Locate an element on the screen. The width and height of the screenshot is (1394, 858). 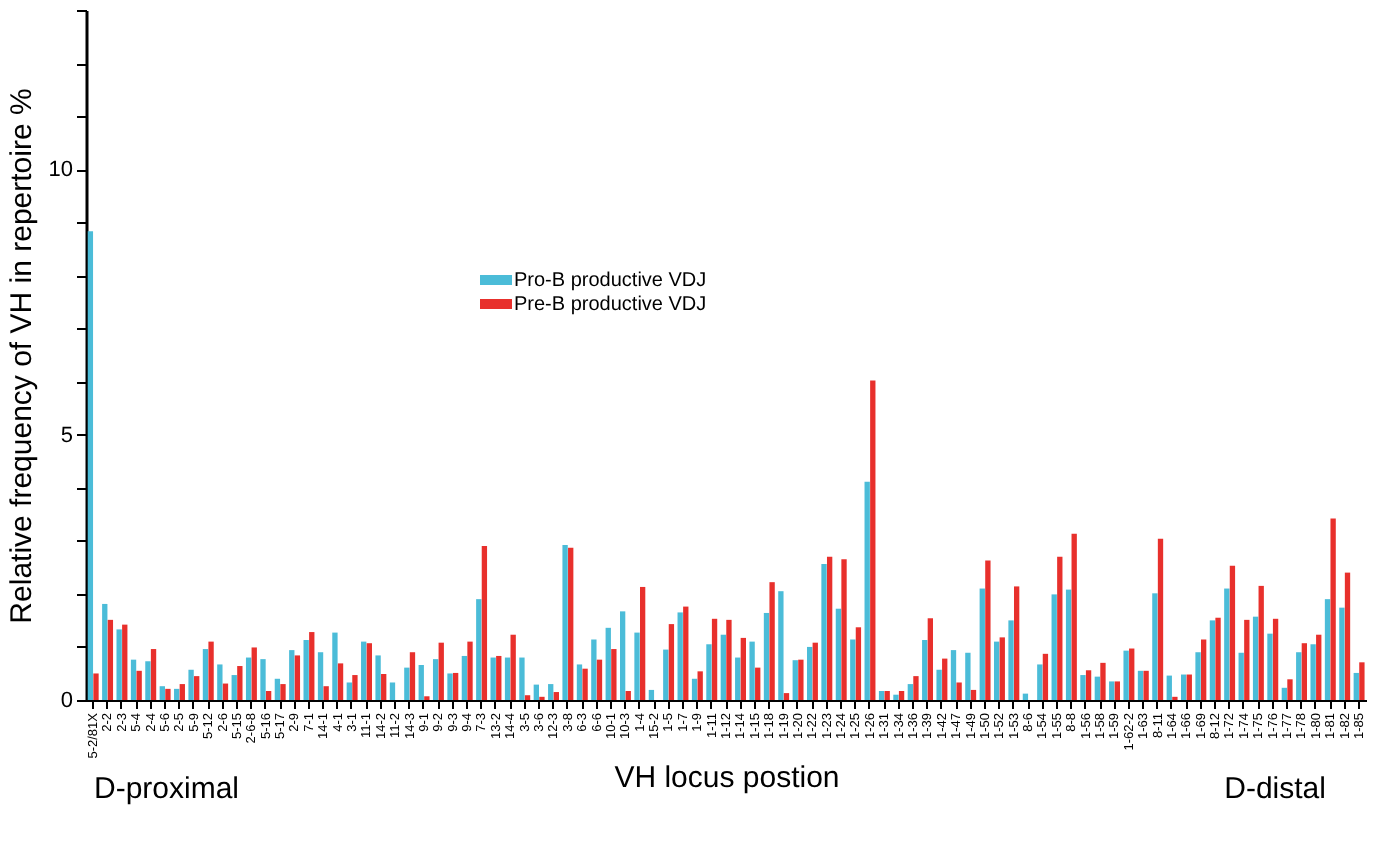
y-tick-label: 0 is located at coordinates (66, 701).